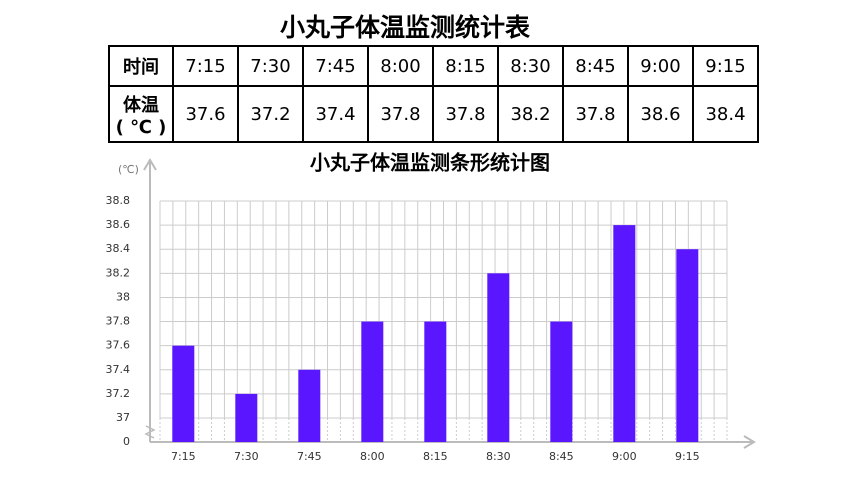 This screenshot has height=484, width=860. What do you see at coordinates (141, 66) in the screenshot?
I see `table-cell: 时间` at bounding box center [141, 66].